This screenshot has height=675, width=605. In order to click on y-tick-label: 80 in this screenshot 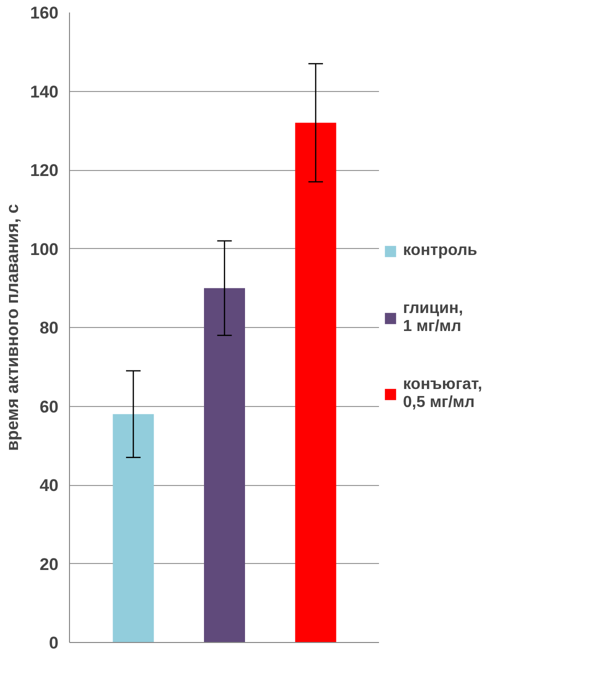, I will do `click(49, 328)`.